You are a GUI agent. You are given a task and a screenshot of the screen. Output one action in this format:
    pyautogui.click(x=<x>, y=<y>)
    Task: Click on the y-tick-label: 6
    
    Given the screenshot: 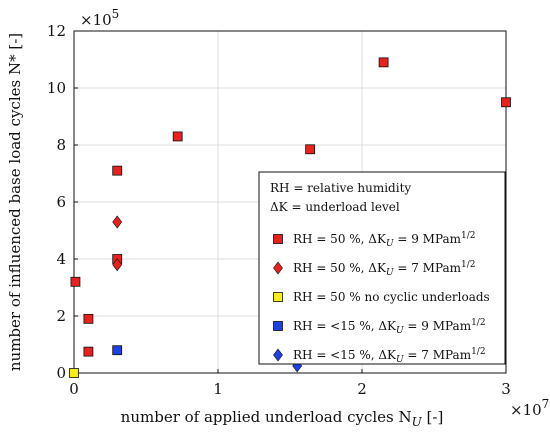 What is the action you would take?
    pyautogui.click(x=61, y=202)
    